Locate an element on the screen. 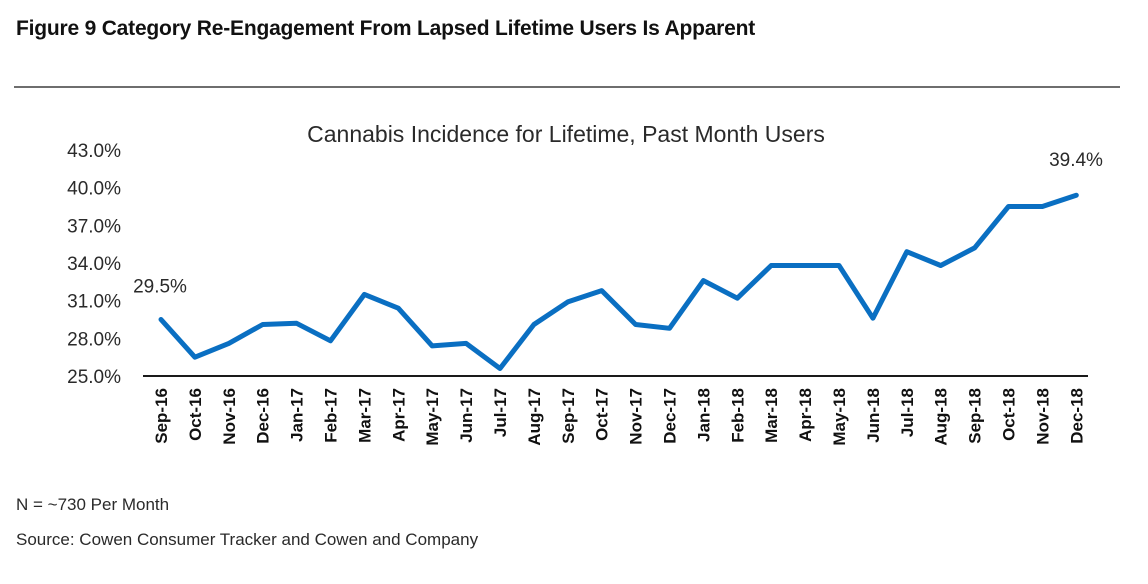  x-tick-label: Aug-17 is located at coordinates (534, 417).